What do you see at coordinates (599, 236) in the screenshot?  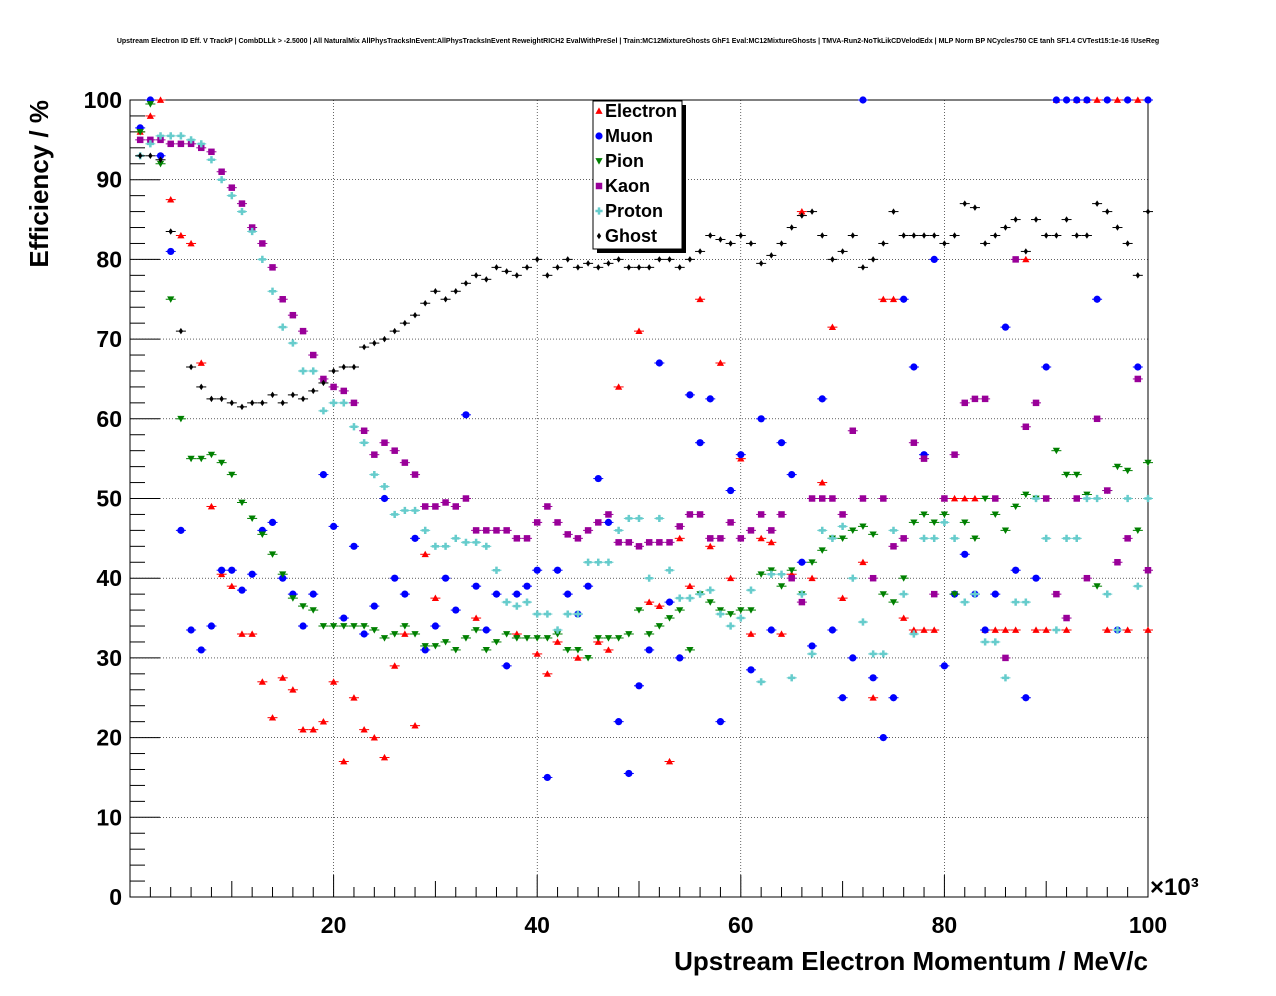 I see `legend-marker-ghost` at bounding box center [599, 236].